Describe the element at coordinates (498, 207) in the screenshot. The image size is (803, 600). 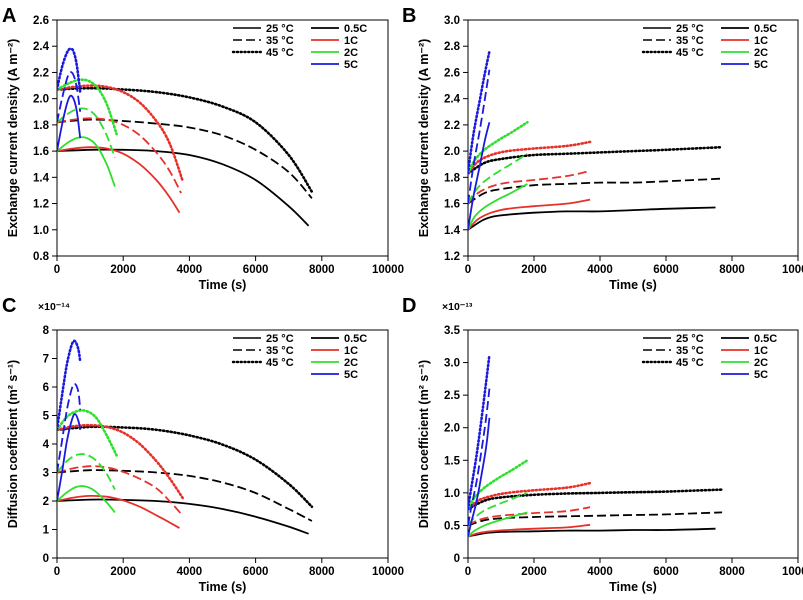
I see `series-line-b-25c-2c` at that location.